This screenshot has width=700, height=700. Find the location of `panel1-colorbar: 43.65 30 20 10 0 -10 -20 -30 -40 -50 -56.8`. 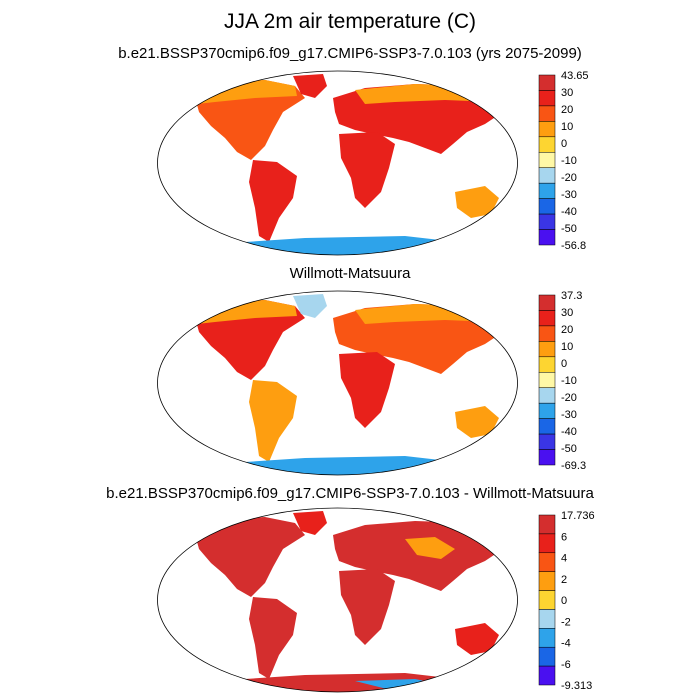

panel1-colorbar: 43.65 30 20 10 0 -10 -20 -30 -40 -50 -56.8 is located at coordinates (563, 161).